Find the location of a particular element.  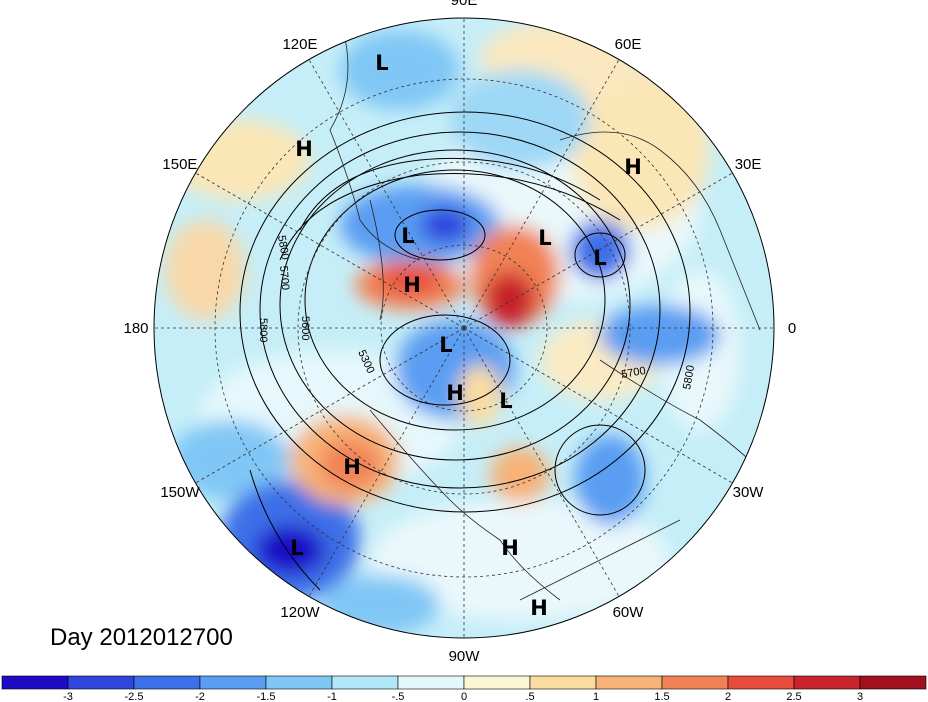

colorbar-tick-label: 2 is located at coordinates (728, 696).